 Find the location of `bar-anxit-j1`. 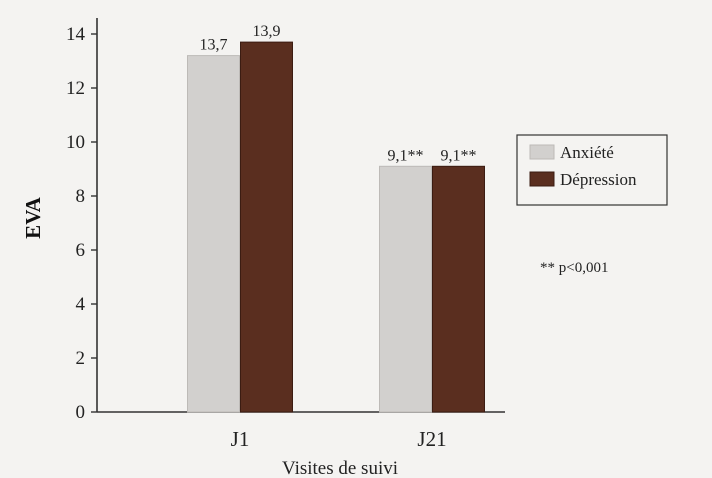

bar-anxit-j1 is located at coordinates (213, 234).